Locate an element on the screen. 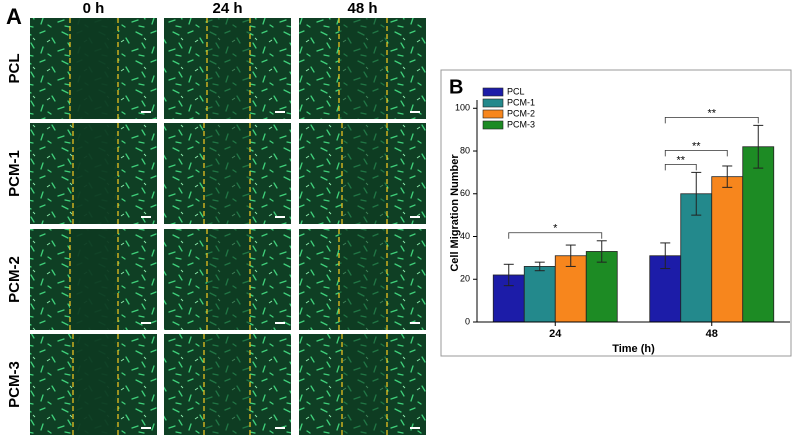 The width and height of the screenshot is (800, 445). y-tick-label: 80 is located at coordinates (465, 150).